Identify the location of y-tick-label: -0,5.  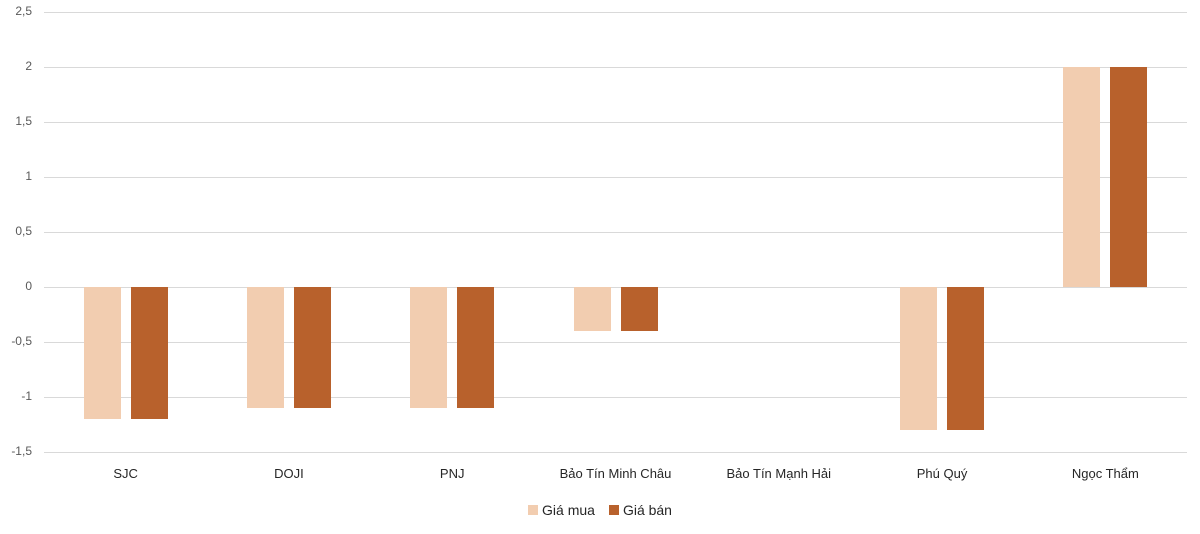
(21, 341).